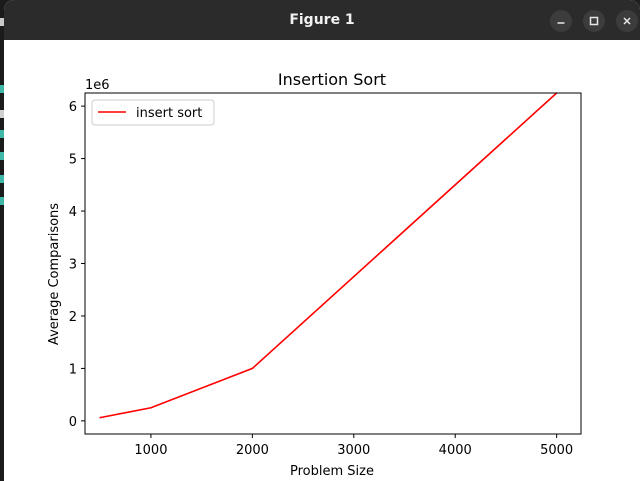 The height and width of the screenshot is (481, 640). I want to click on legend: insert sort, so click(153, 112).